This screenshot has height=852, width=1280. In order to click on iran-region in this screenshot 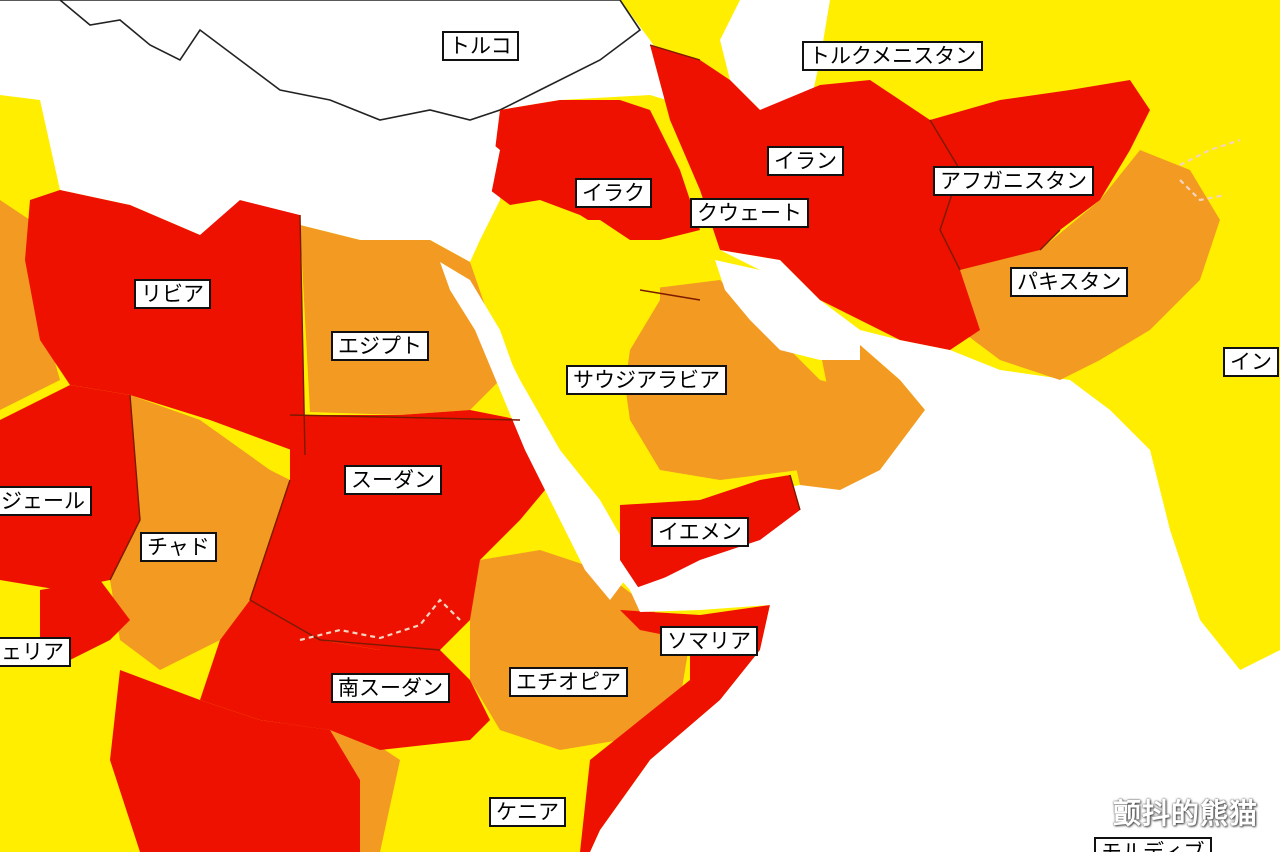, I will do `click(815, 197)`.